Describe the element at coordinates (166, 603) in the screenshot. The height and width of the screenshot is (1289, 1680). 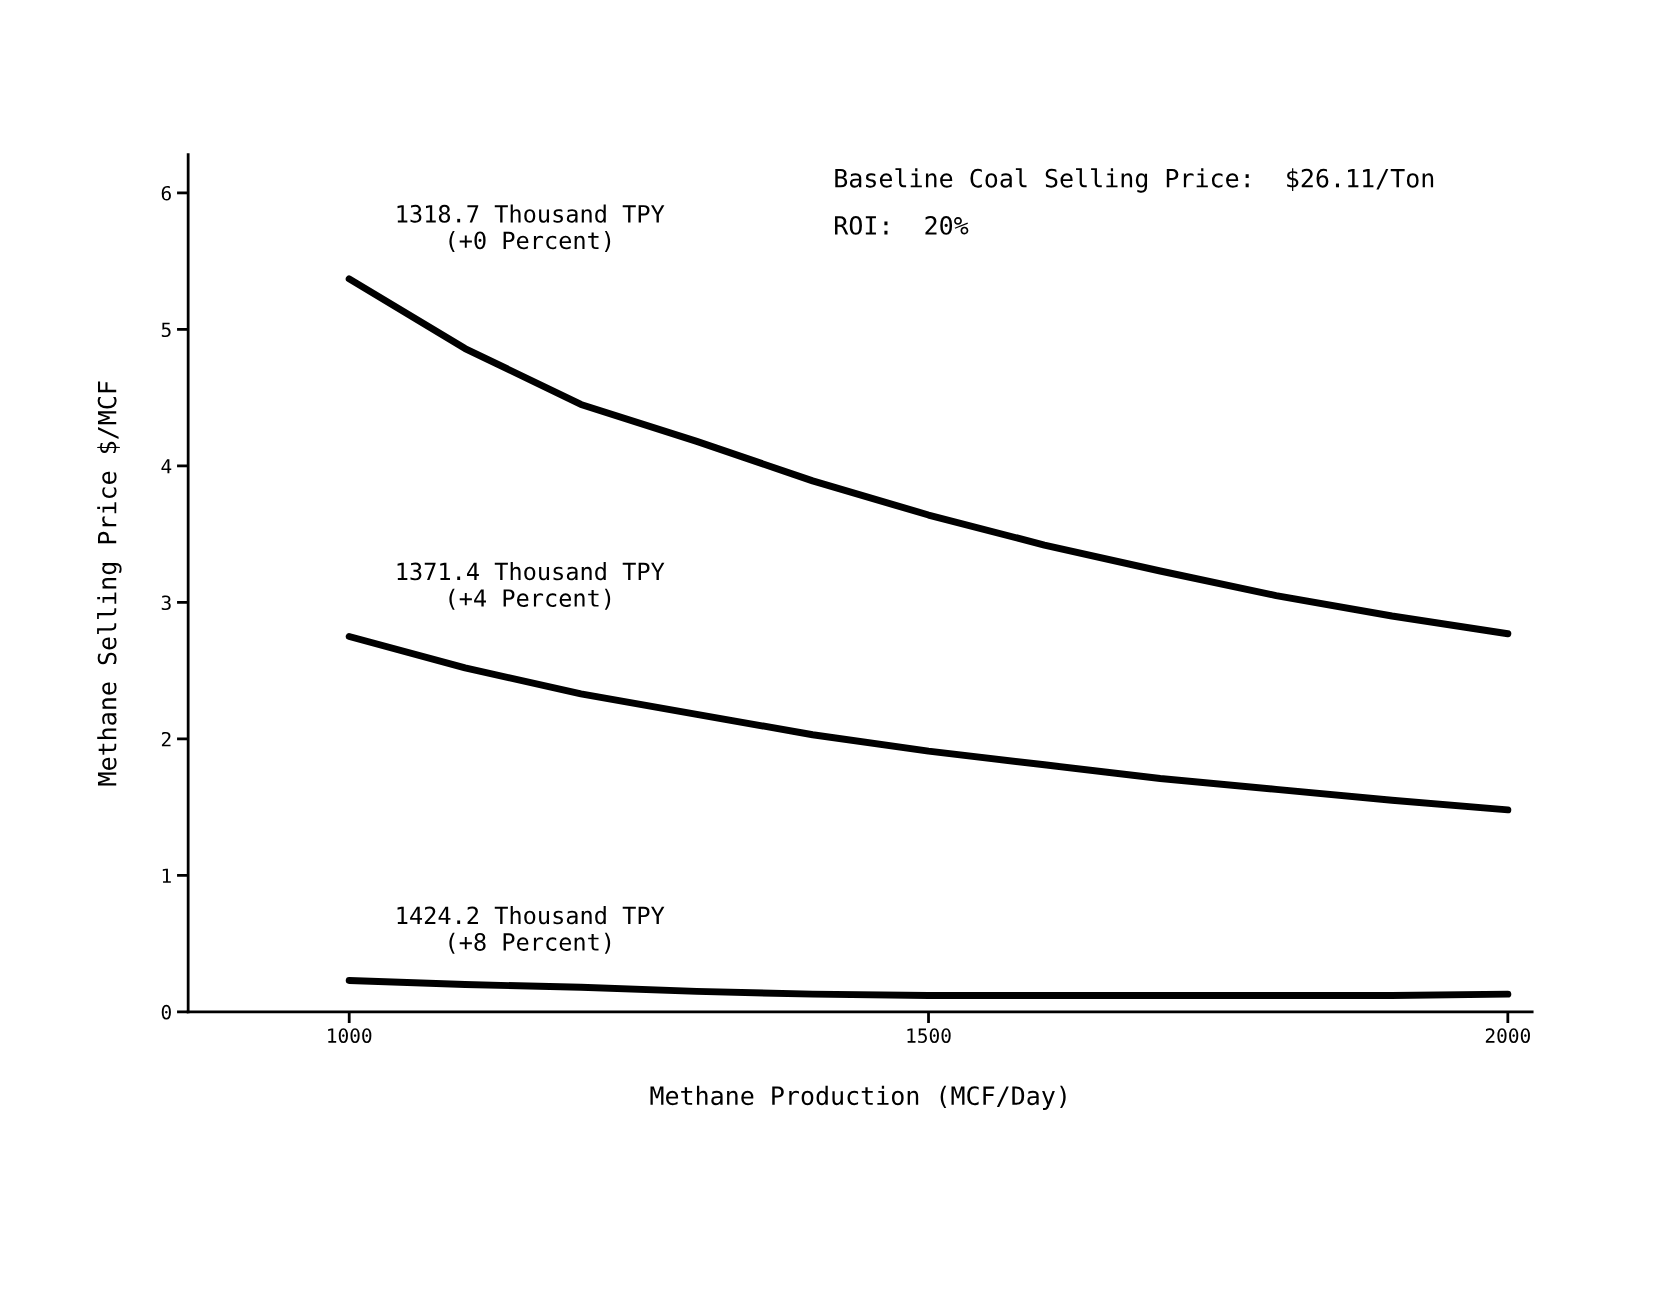
I see `y-tick-label: 3` at that location.